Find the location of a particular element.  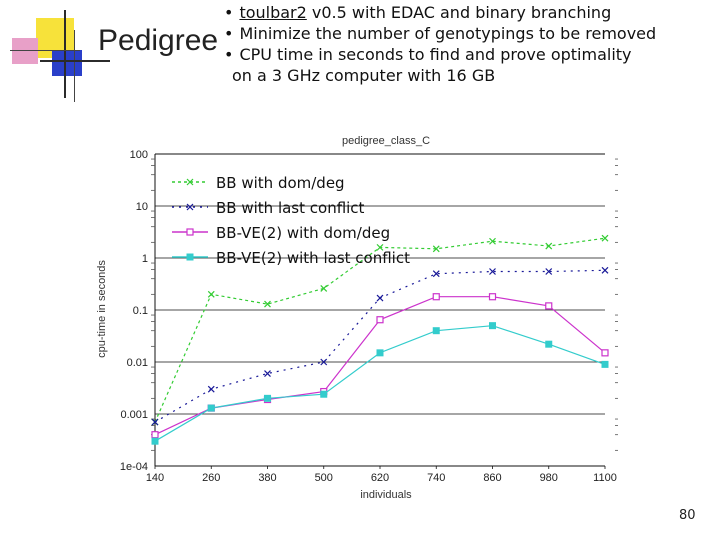

legend-label: BB with dom/deg is located at coordinates (280, 183).